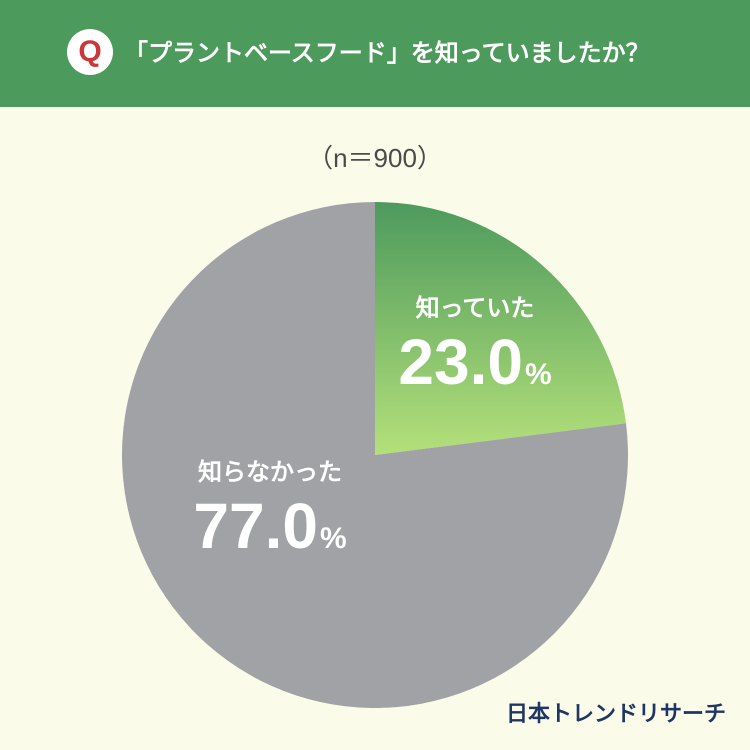 The height and width of the screenshot is (750, 750). What do you see at coordinates (615, 714) in the screenshot?
I see `brand-logo: 日本トレンドリサーチ` at bounding box center [615, 714].